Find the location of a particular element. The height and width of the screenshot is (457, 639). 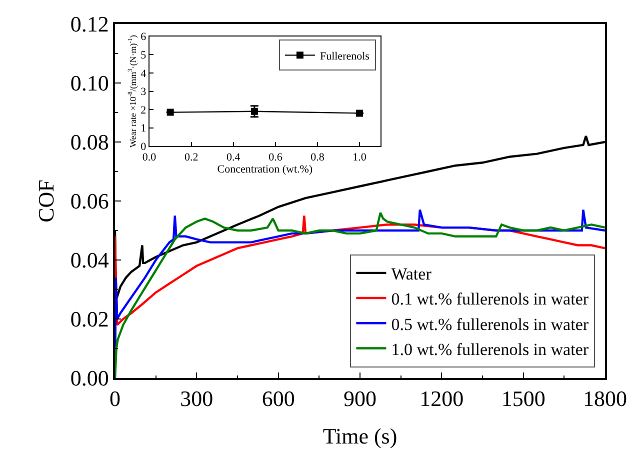

y-tick-label: 6 is located at coordinates (143, 37).